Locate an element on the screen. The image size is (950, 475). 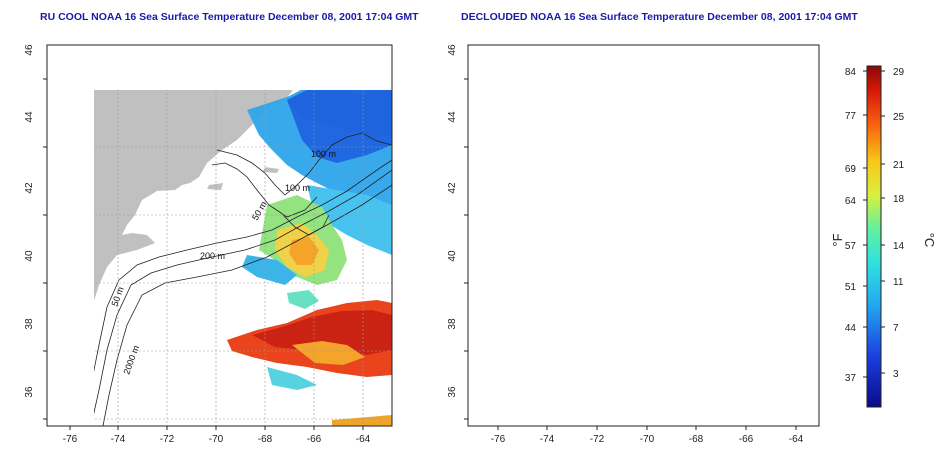
celsius-tick: 11 is located at coordinates (898, 282).